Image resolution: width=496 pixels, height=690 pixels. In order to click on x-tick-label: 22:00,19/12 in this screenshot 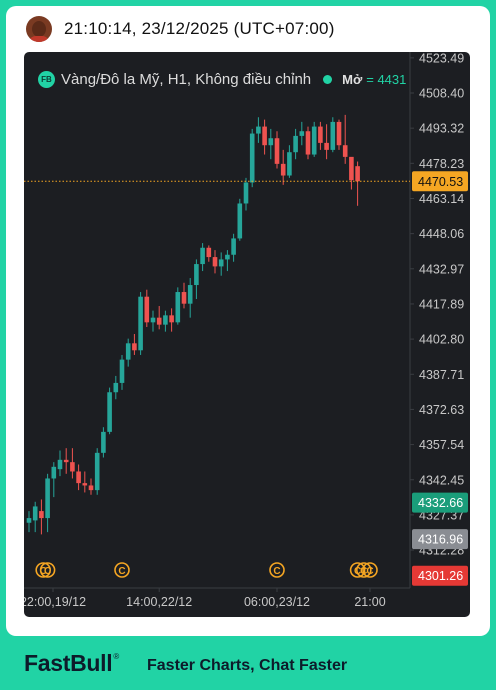, I will do `click(55, 602)`.